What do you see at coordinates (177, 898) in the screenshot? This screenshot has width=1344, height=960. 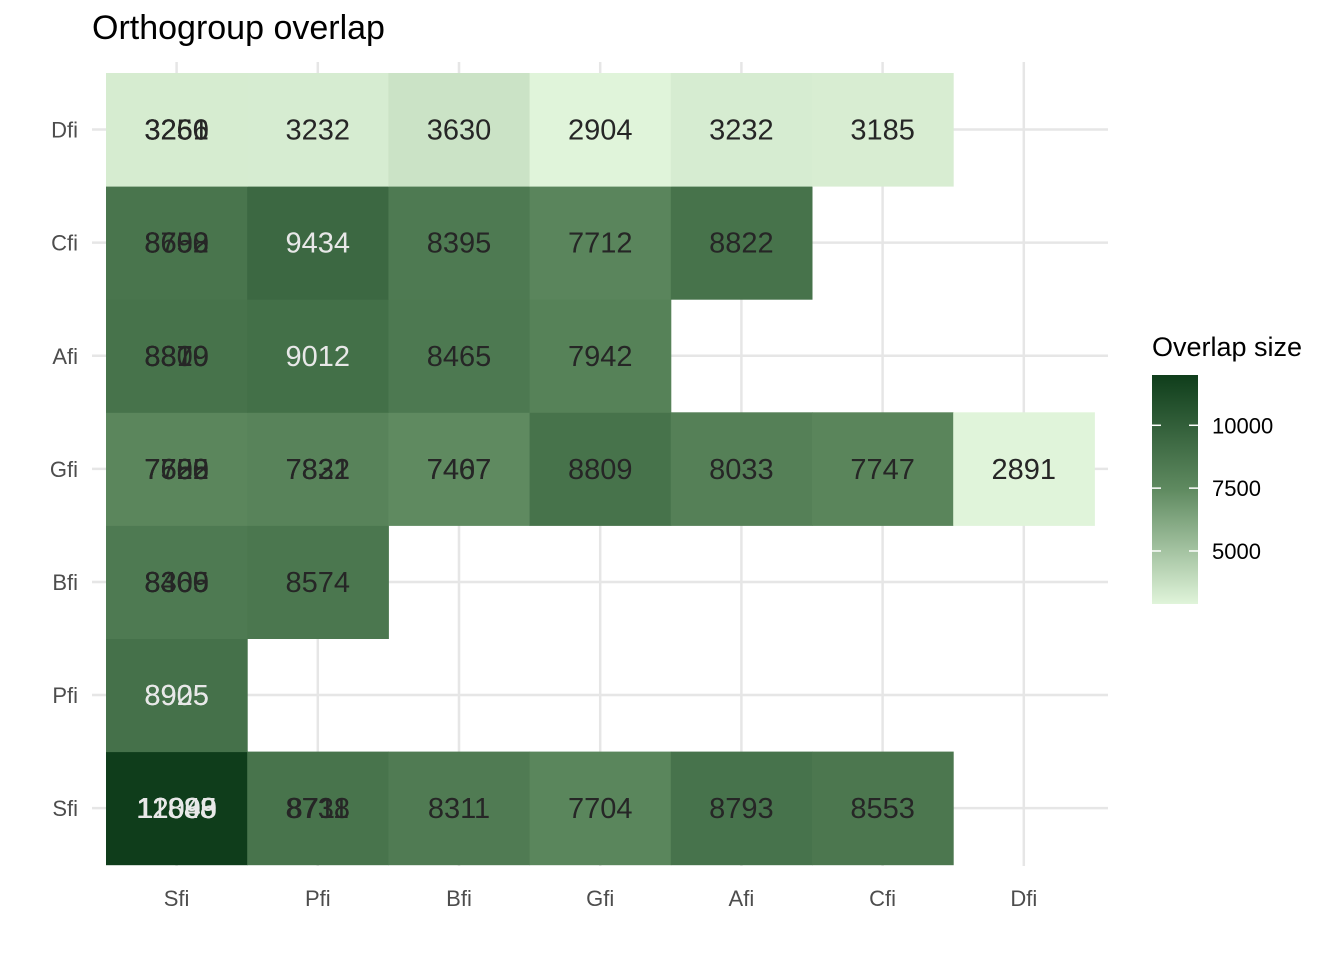 I see `x-tick-label: Sfi` at bounding box center [177, 898].